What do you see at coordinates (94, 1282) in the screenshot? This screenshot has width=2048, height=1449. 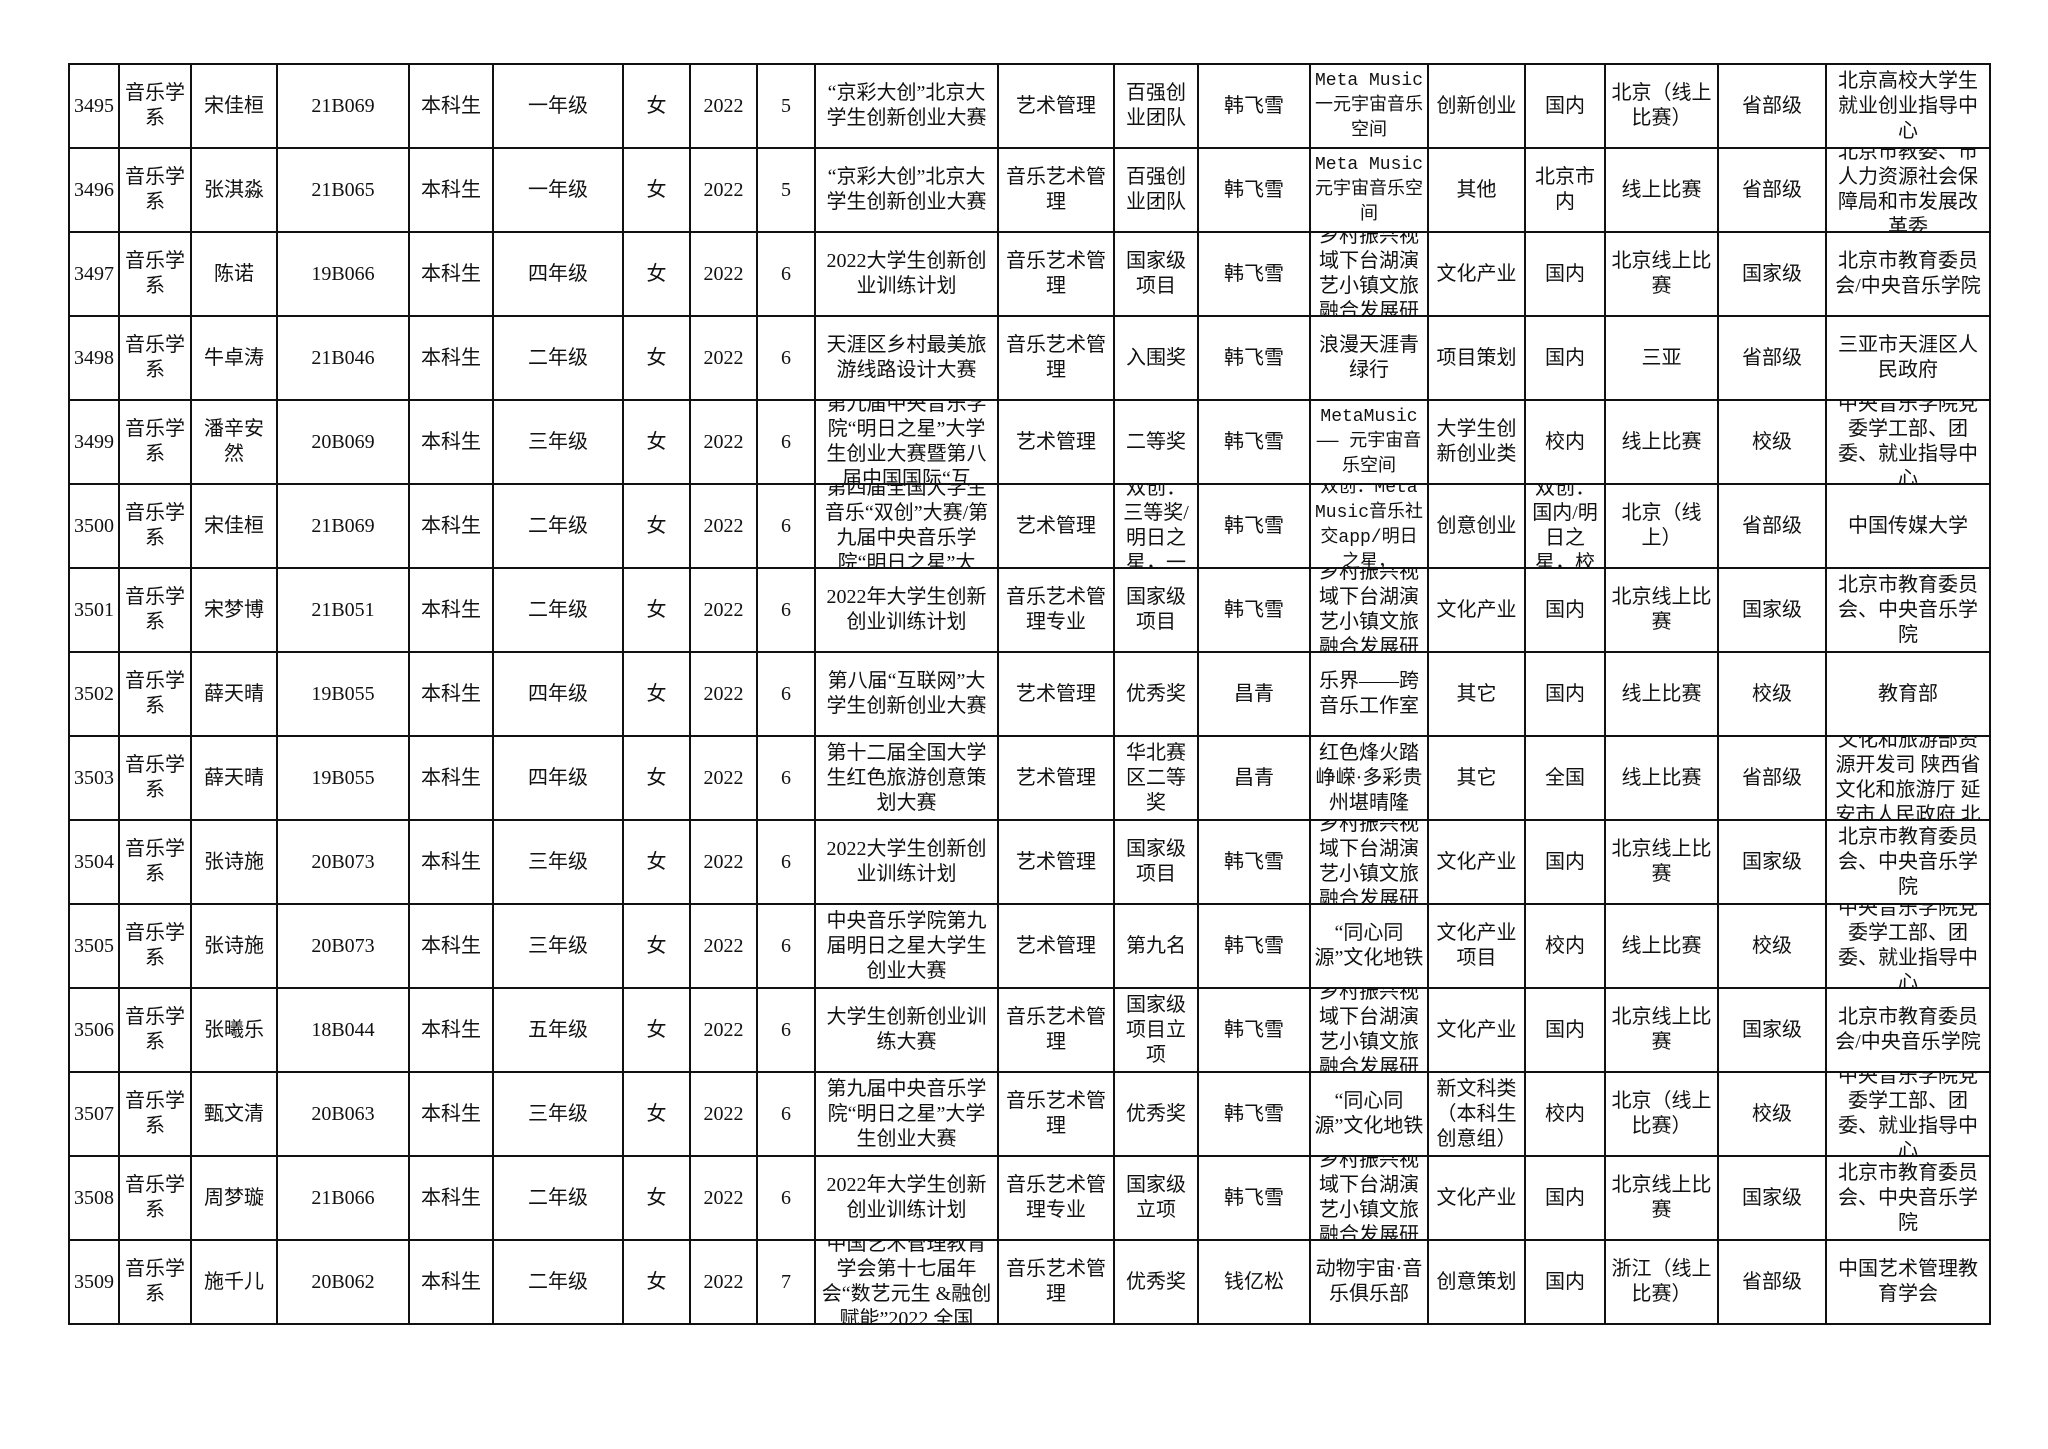 I see `cell-row-number: 3509` at bounding box center [94, 1282].